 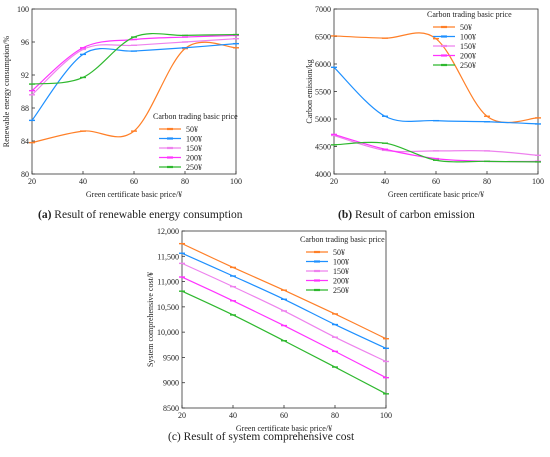 What do you see at coordinates (6, 91) in the screenshot?
I see `y-axis-label: Renewable energy consumption/%` at bounding box center [6, 91].